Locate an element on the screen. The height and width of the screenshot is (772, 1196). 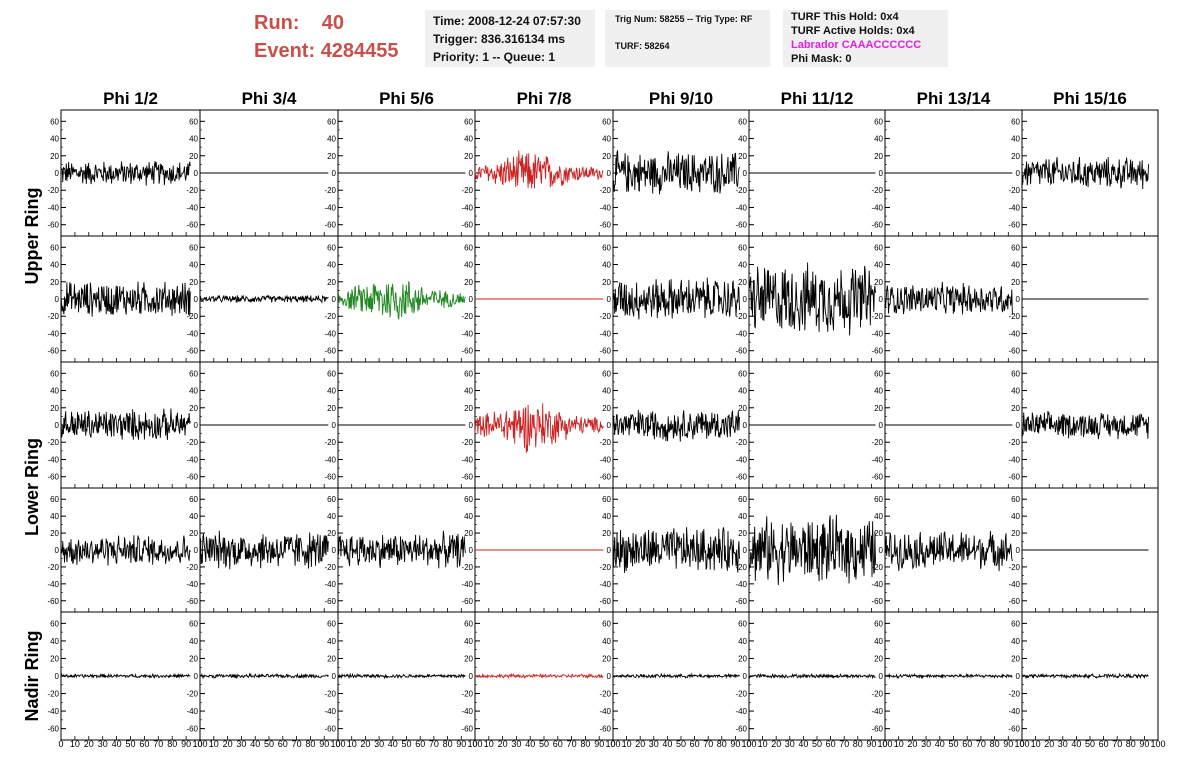
column-header: Phi 5/6 is located at coordinates (406, 98).